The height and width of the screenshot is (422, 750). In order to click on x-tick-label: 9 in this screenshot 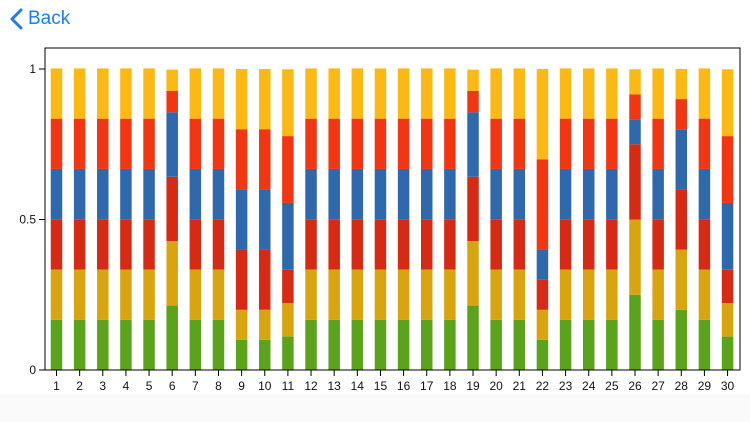, I will do `click(241, 386)`.